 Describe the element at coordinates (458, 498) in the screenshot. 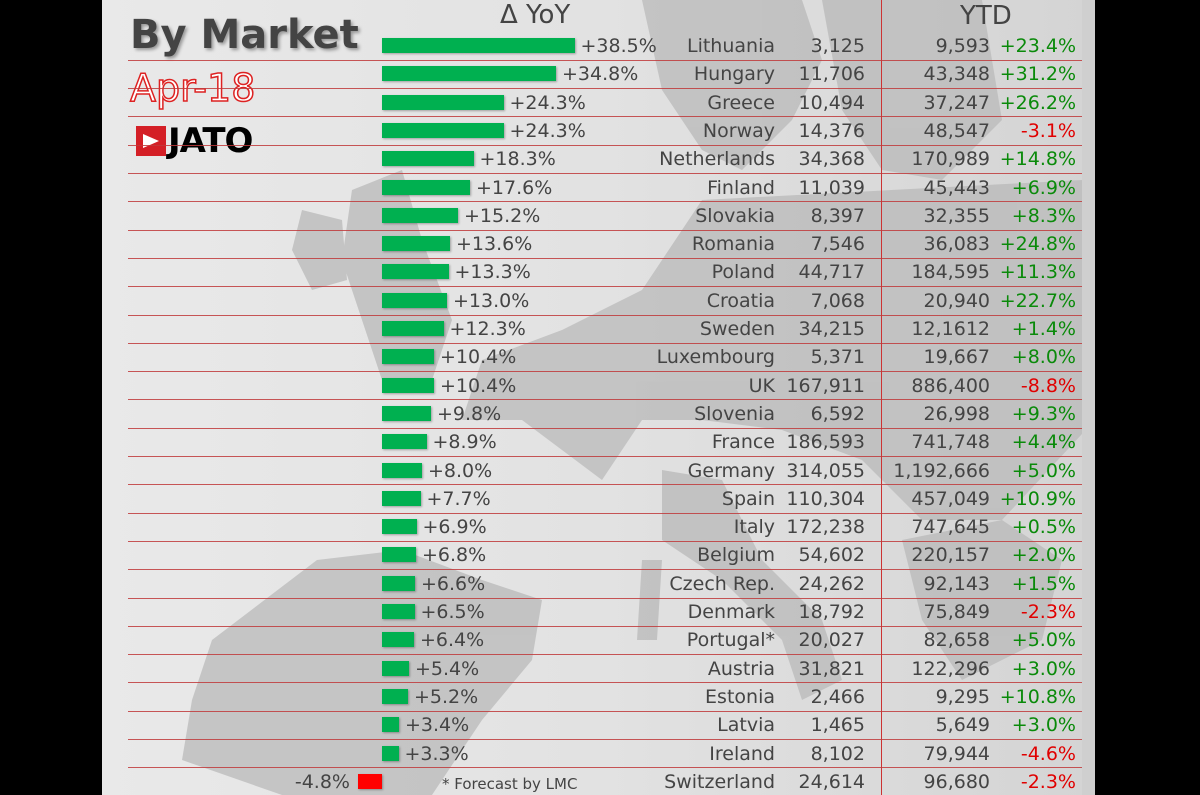

I see `yoy-label: +7.7%` at that location.